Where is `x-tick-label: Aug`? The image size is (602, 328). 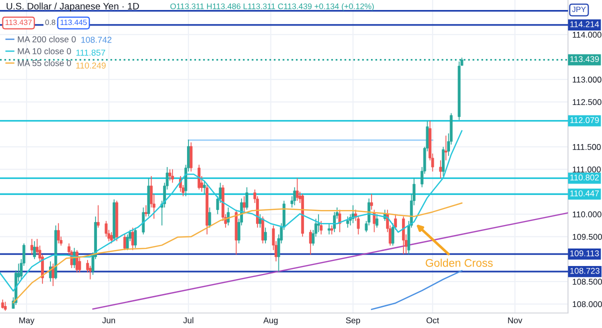 x-tick-label: Aug is located at coordinates (270, 321).